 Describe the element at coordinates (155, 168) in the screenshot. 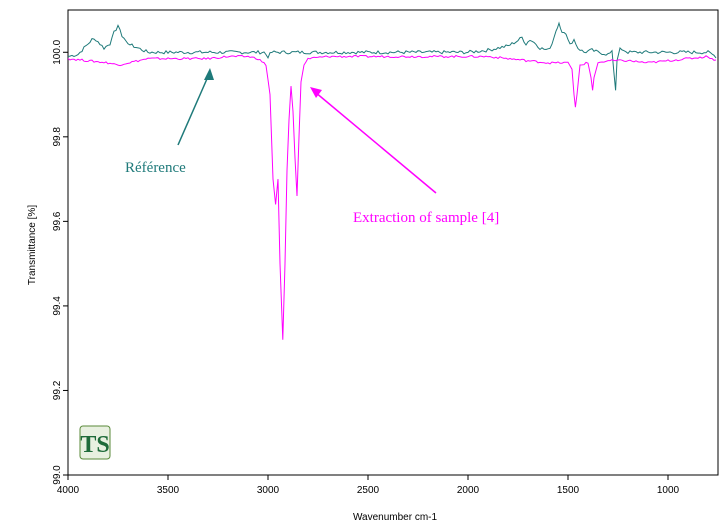

I see `annotation-reference-label: Référence` at that location.